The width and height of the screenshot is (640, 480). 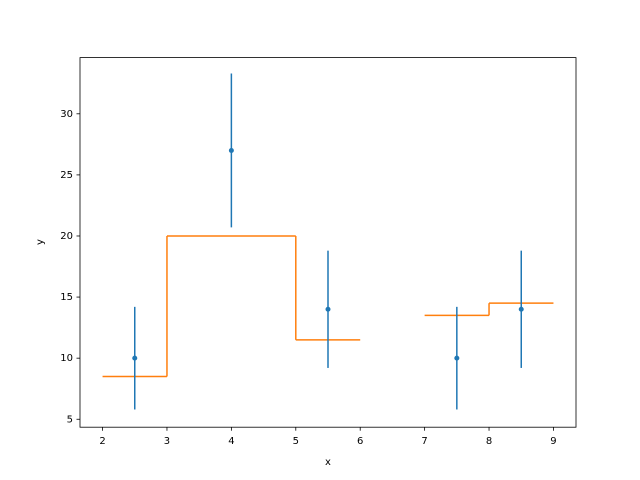 I want to click on y-axis-label: y, so click(x=40, y=242).